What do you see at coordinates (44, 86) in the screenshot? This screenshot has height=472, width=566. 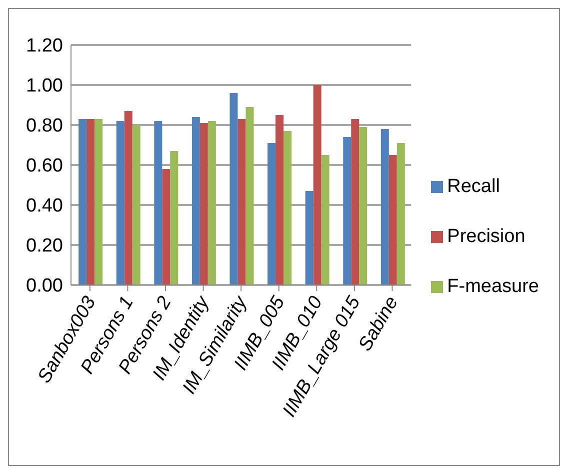 I see `y-tick-label: 1.00` at bounding box center [44, 86].